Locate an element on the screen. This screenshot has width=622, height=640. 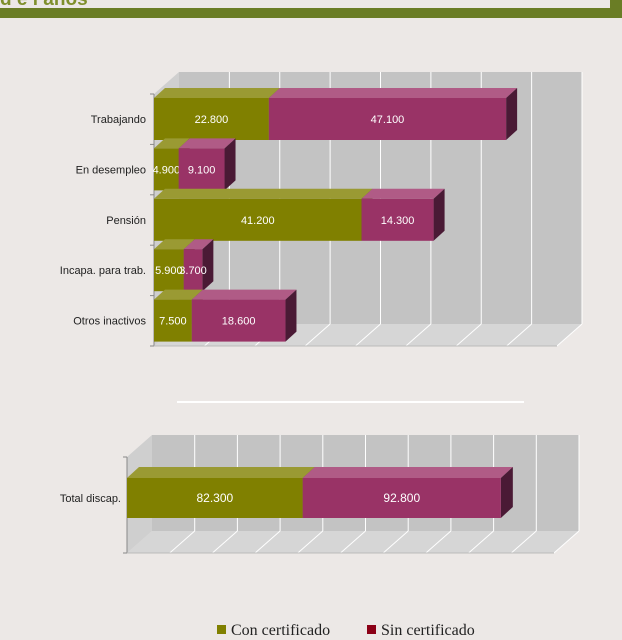
legend: Con certificado Sin certificado is located at coordinates (311, 630).